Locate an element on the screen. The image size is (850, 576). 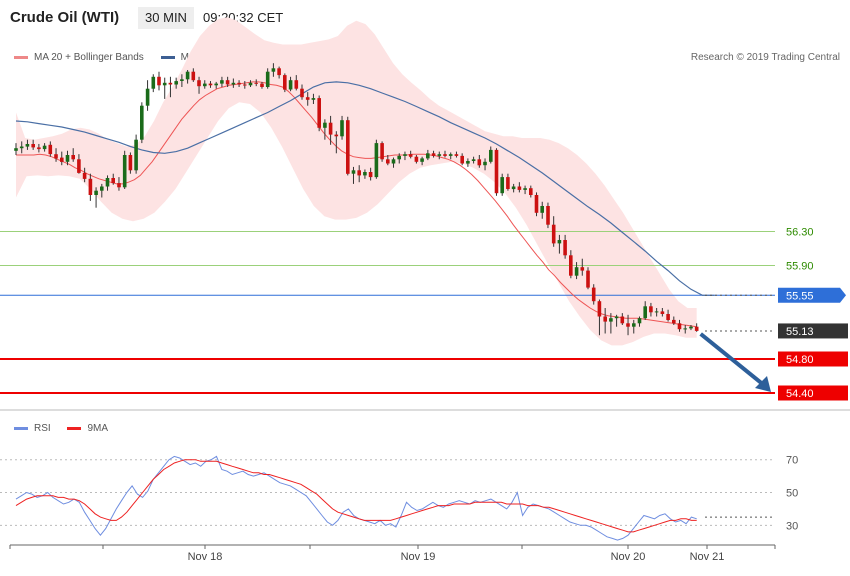
ma9-legend-swatch is located at coordinates (74, 428).